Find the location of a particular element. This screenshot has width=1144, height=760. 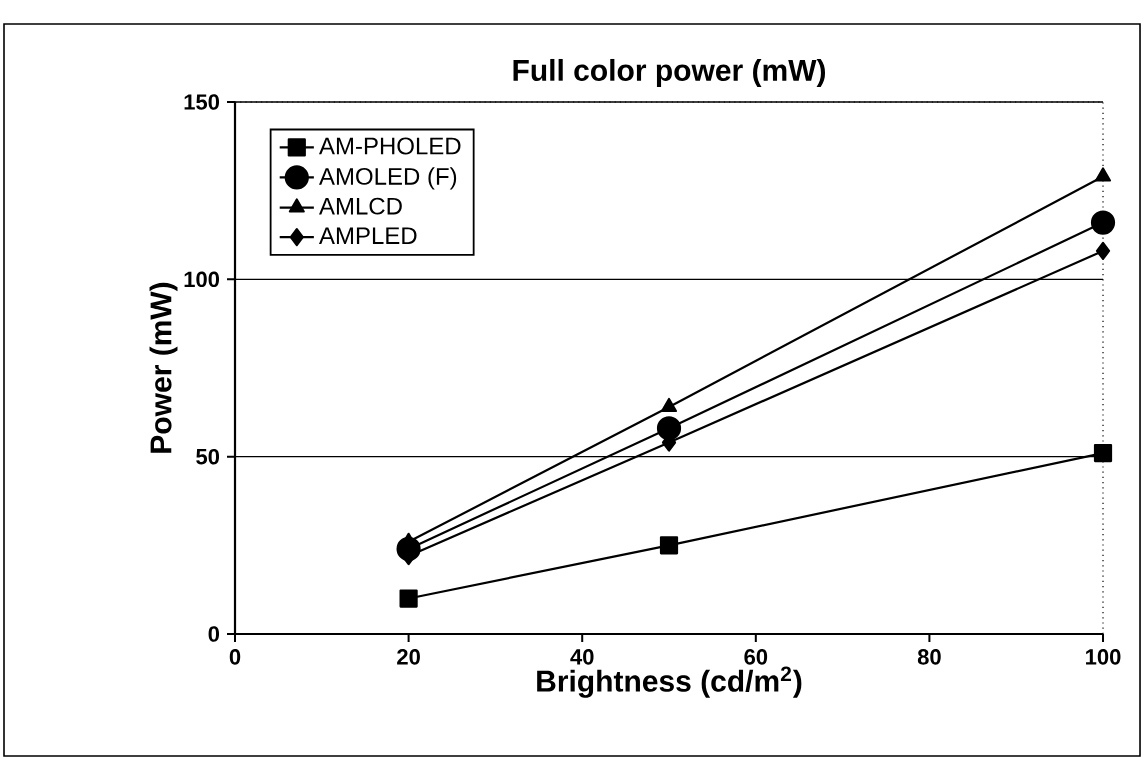

x-tick-label: 40 is located at coordinates (582, 657).